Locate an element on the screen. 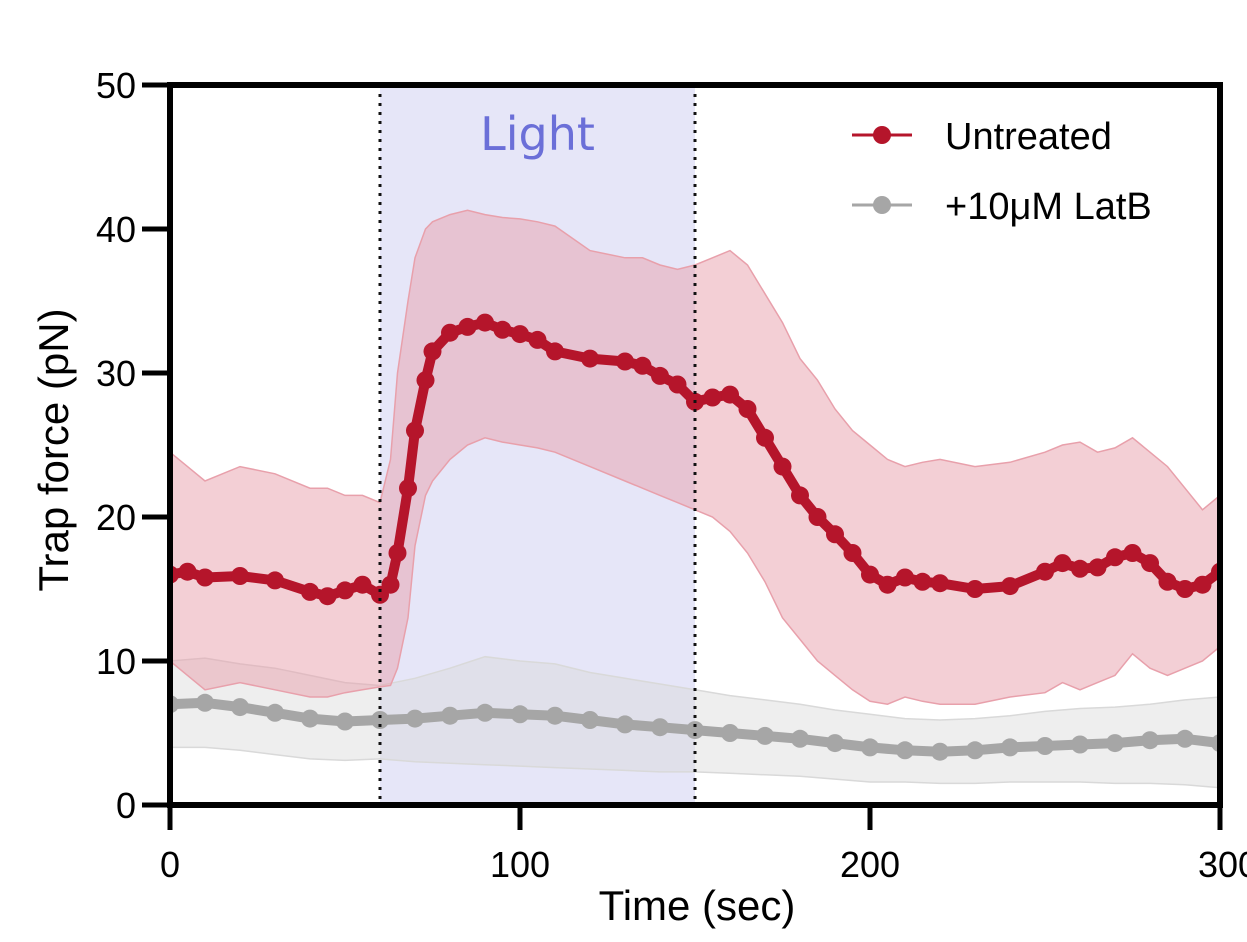 The width and height of the screenshot is (1247, 942). light-label: Light is located at coordinates (537, 134).